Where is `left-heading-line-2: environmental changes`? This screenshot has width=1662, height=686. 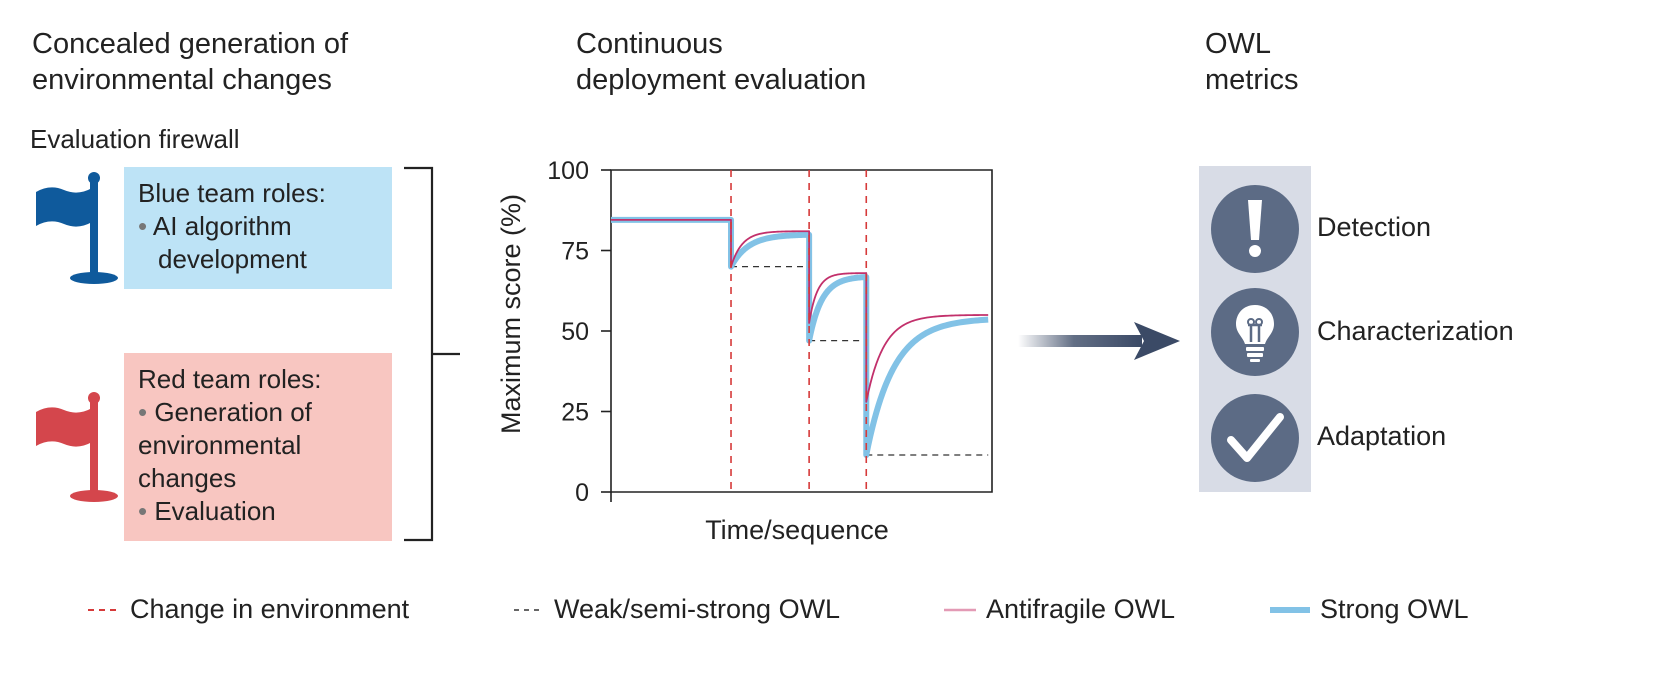 left-heading-line-2: environmental changes is located at coordinates (182, 80).